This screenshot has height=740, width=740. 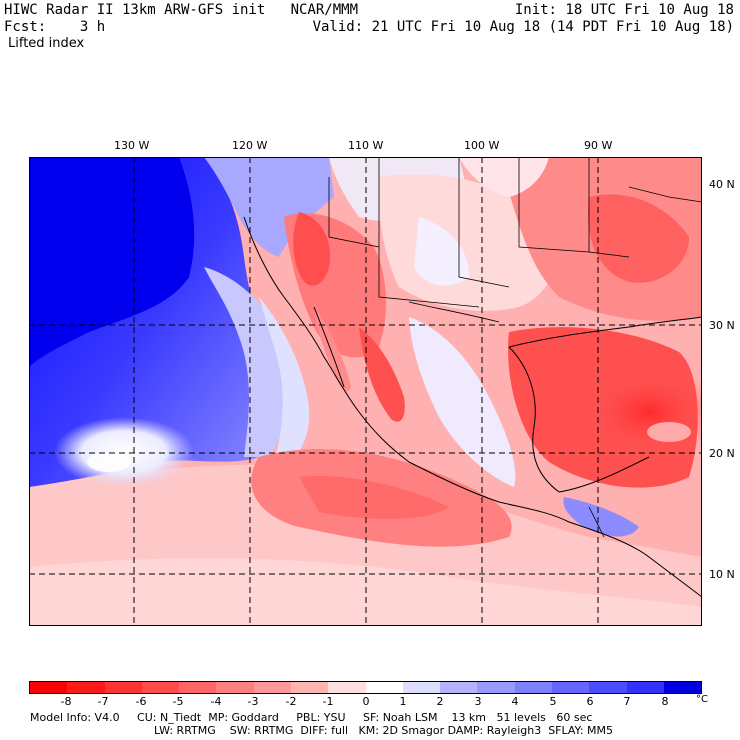 I want to click on mexico-plateau-pale, so click(x=462, y=402).